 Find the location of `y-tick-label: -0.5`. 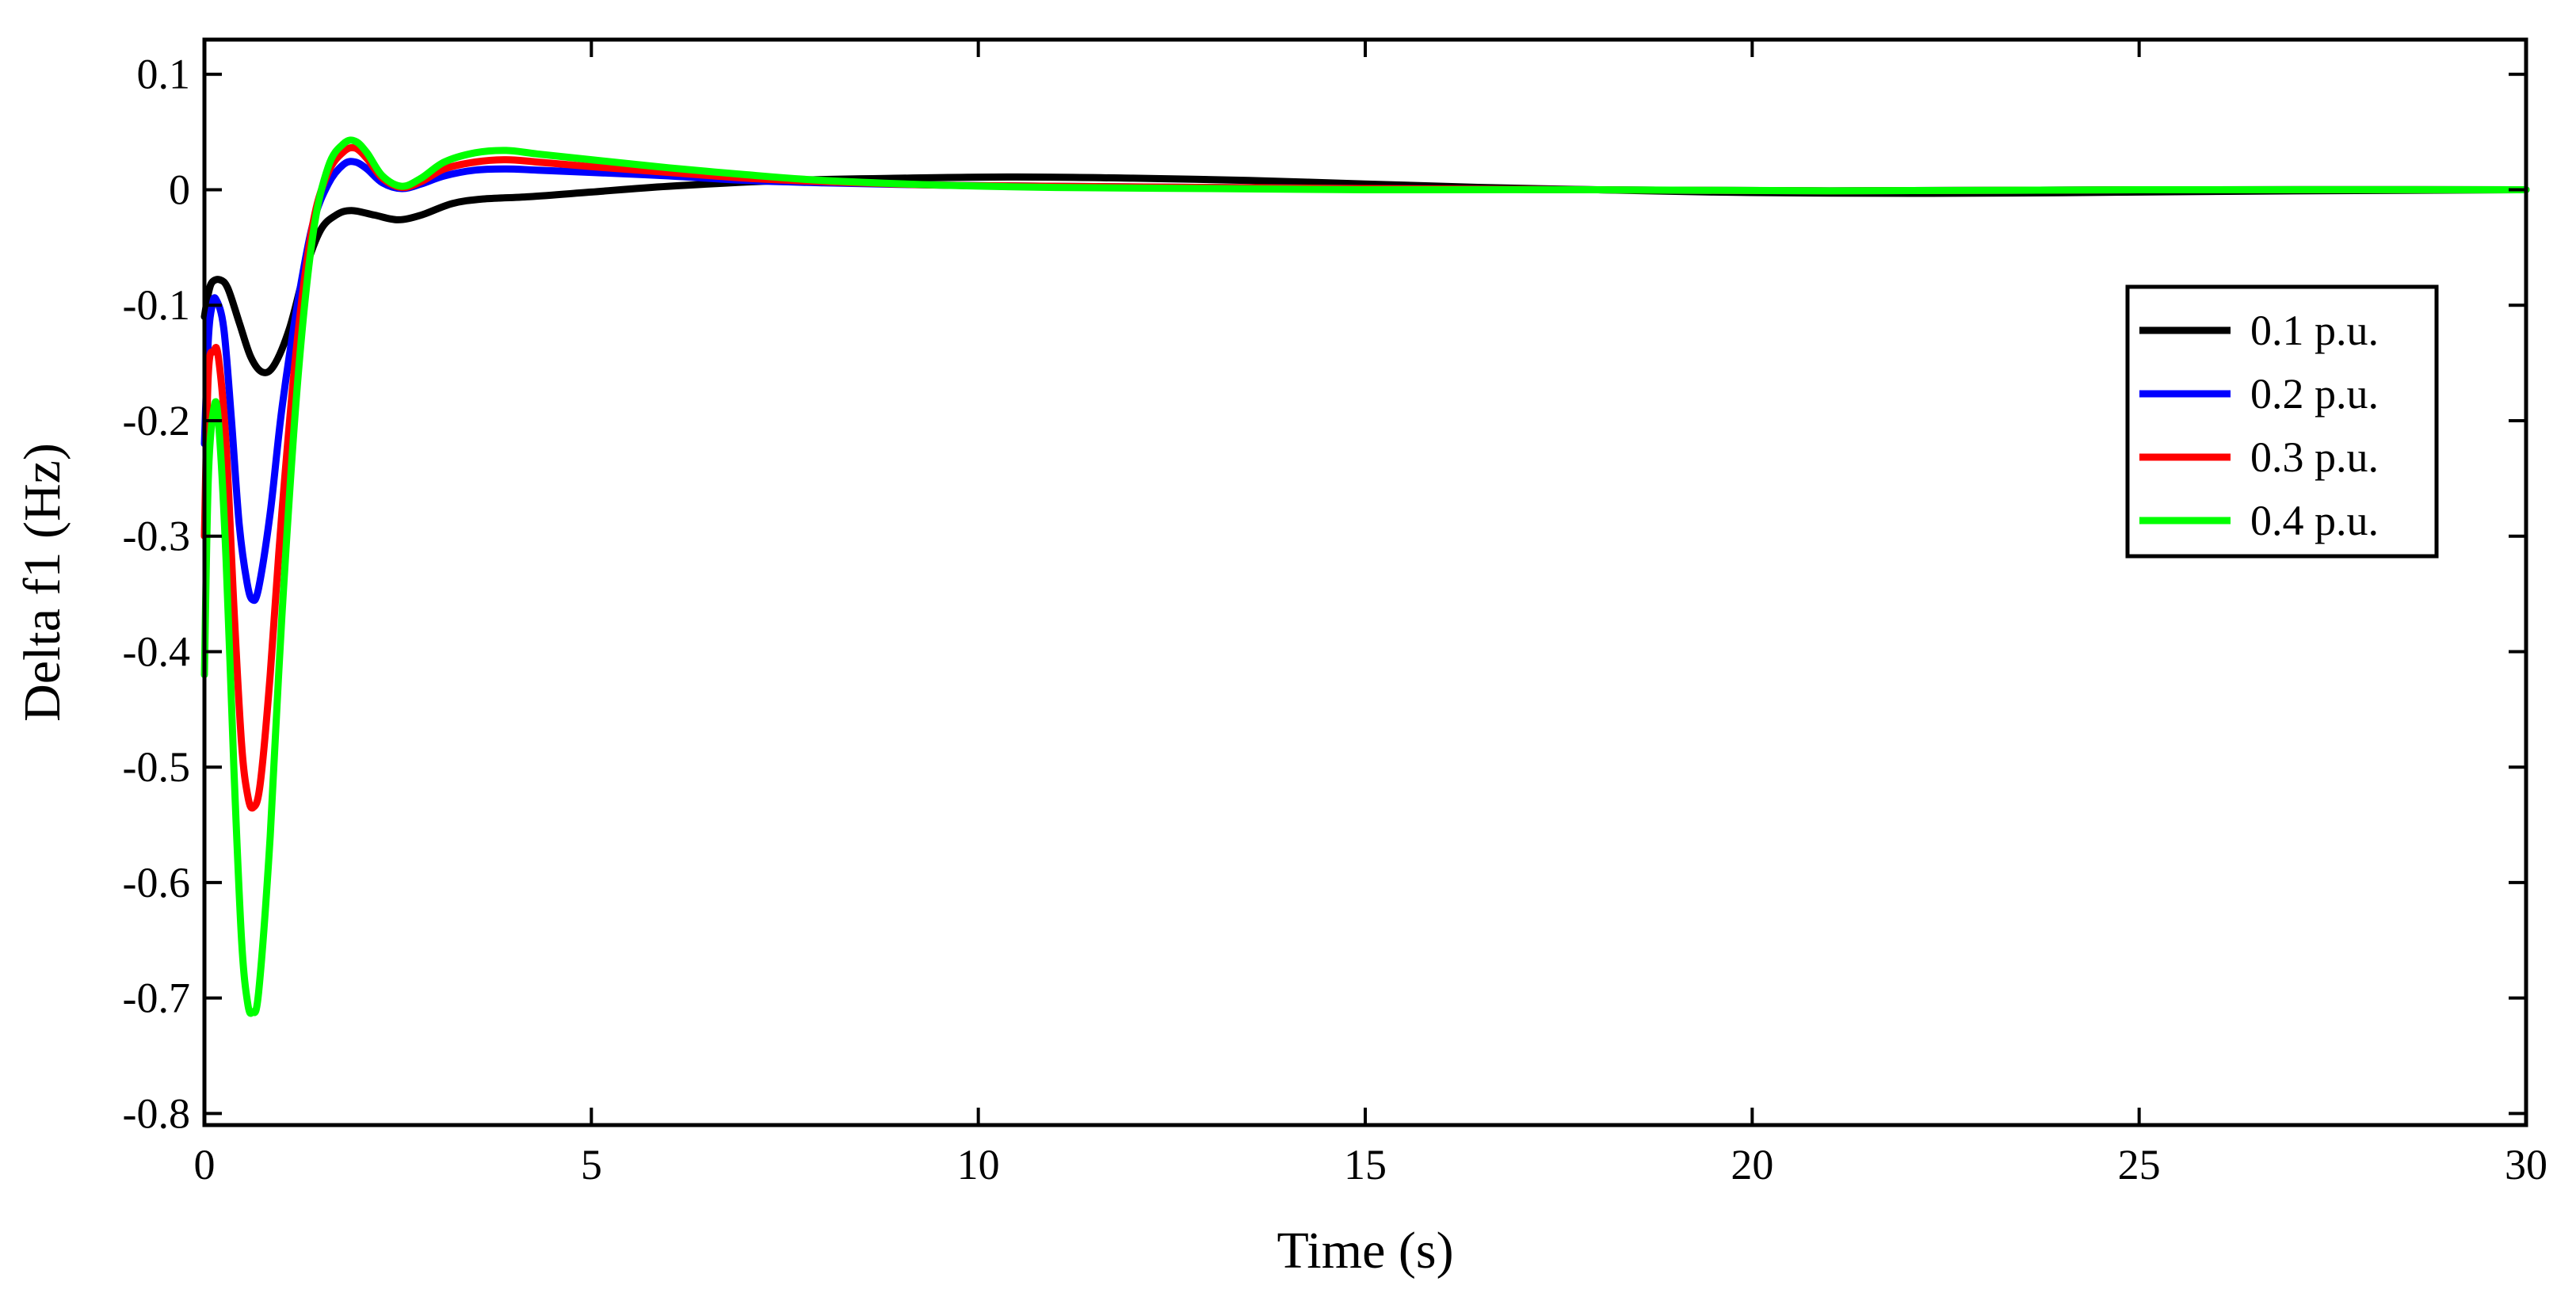

y-tick-label: -0.5 is located at coordinates (156, 767).